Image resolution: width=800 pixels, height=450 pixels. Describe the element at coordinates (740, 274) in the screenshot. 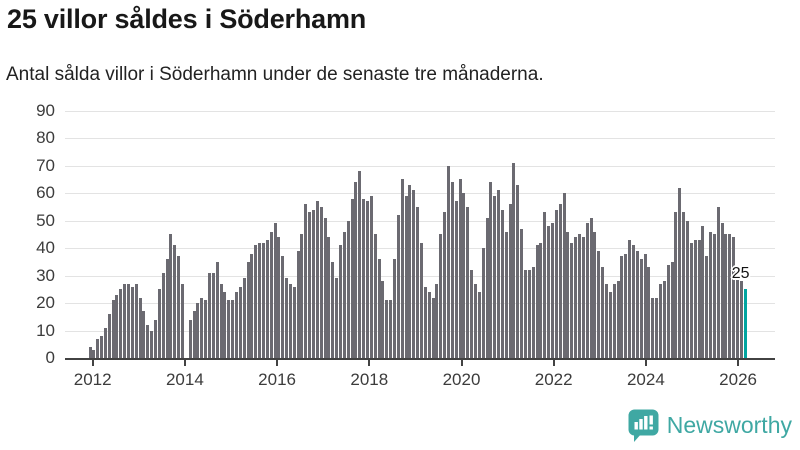

I see `last-value-label: 25` at that location.